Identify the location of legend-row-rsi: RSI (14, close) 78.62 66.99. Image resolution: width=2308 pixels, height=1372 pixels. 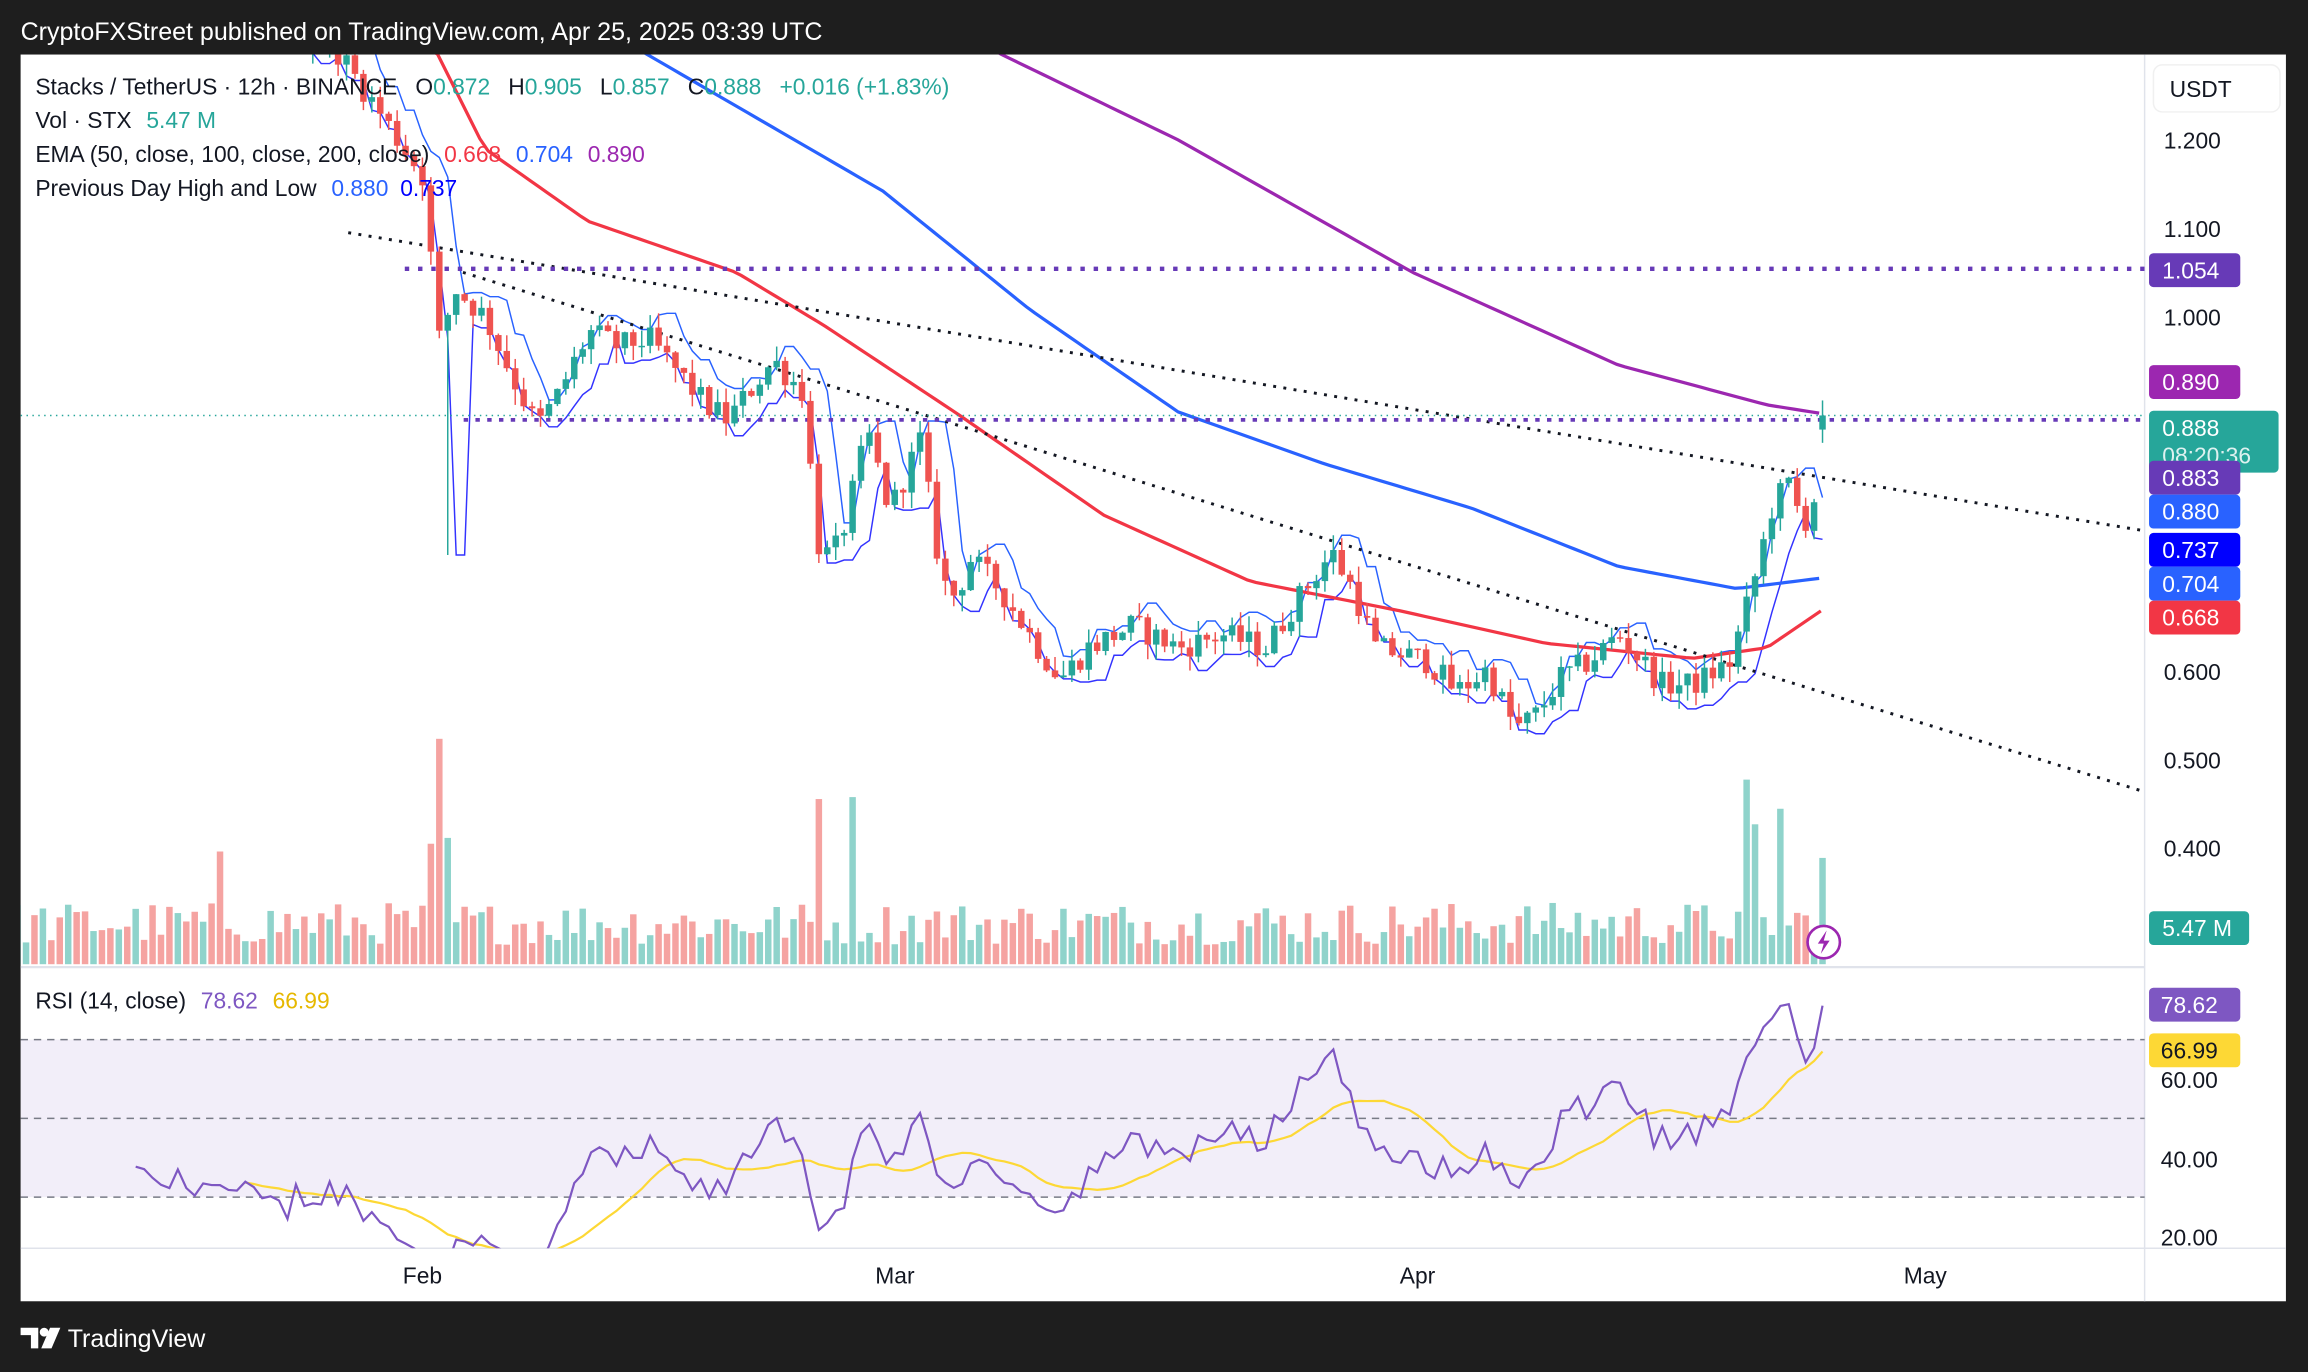
(182, 1000).